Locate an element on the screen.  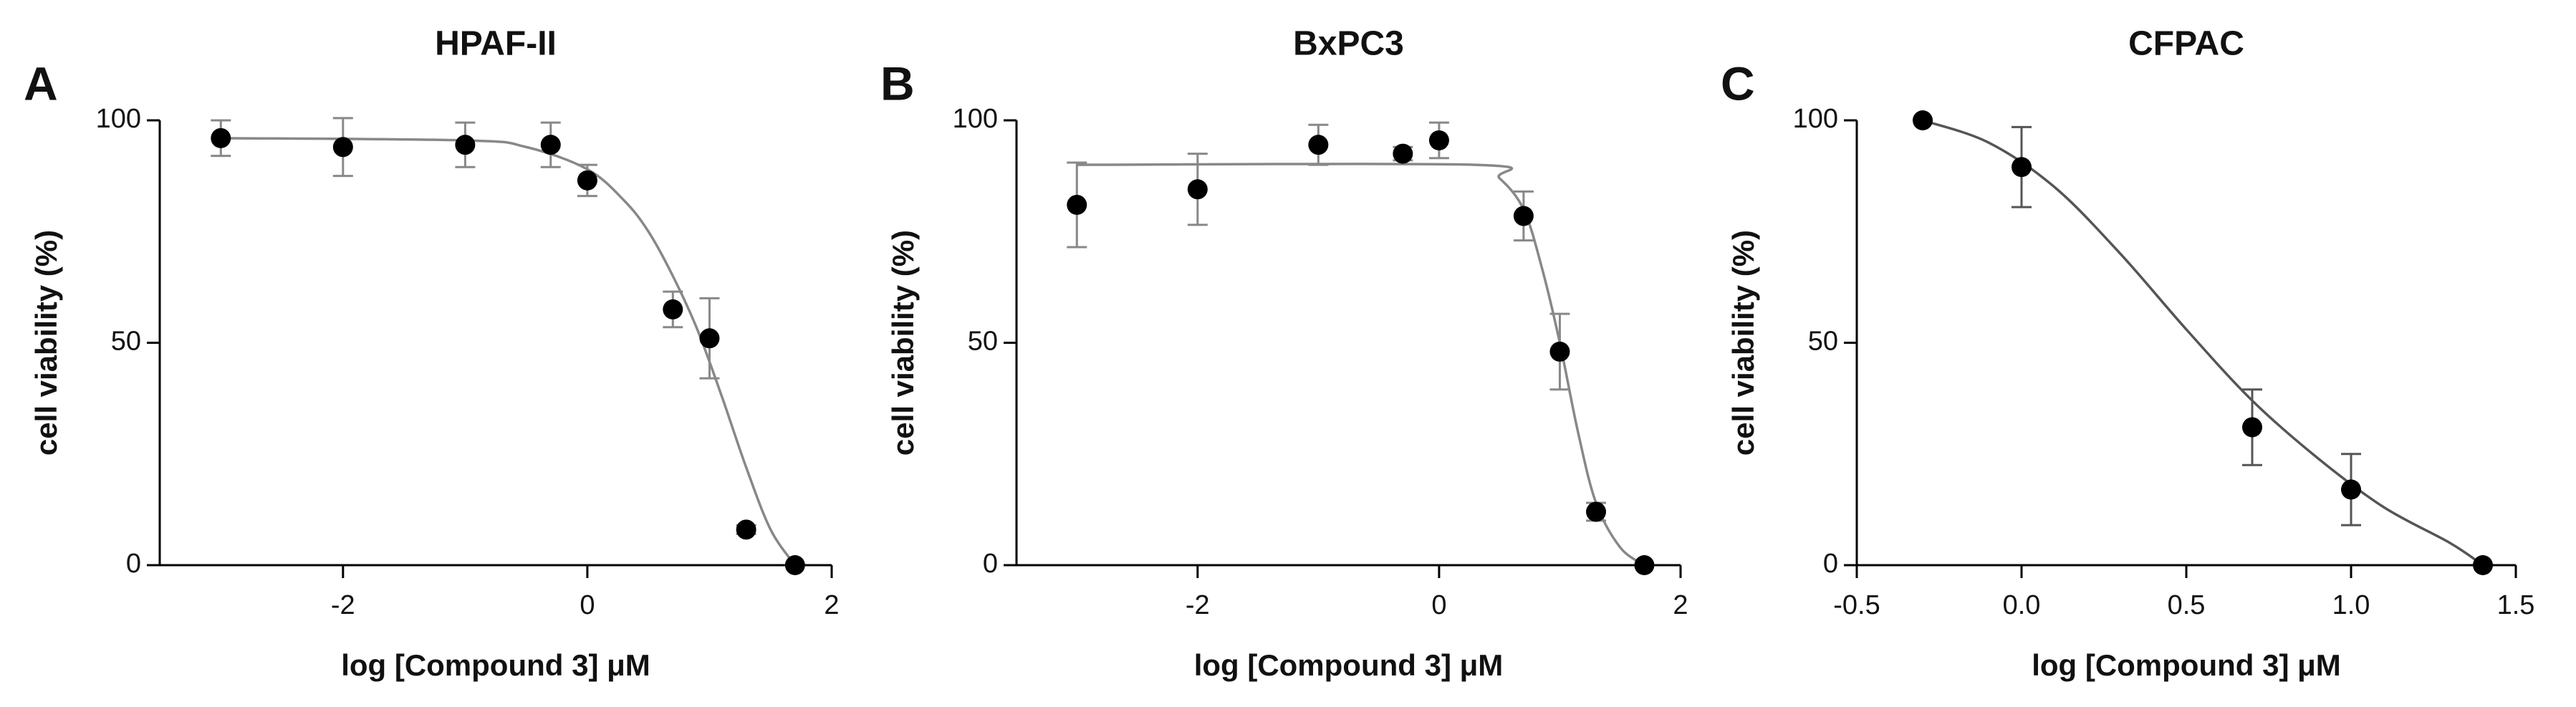
panel-label: A is located at coordinates (41, 83).